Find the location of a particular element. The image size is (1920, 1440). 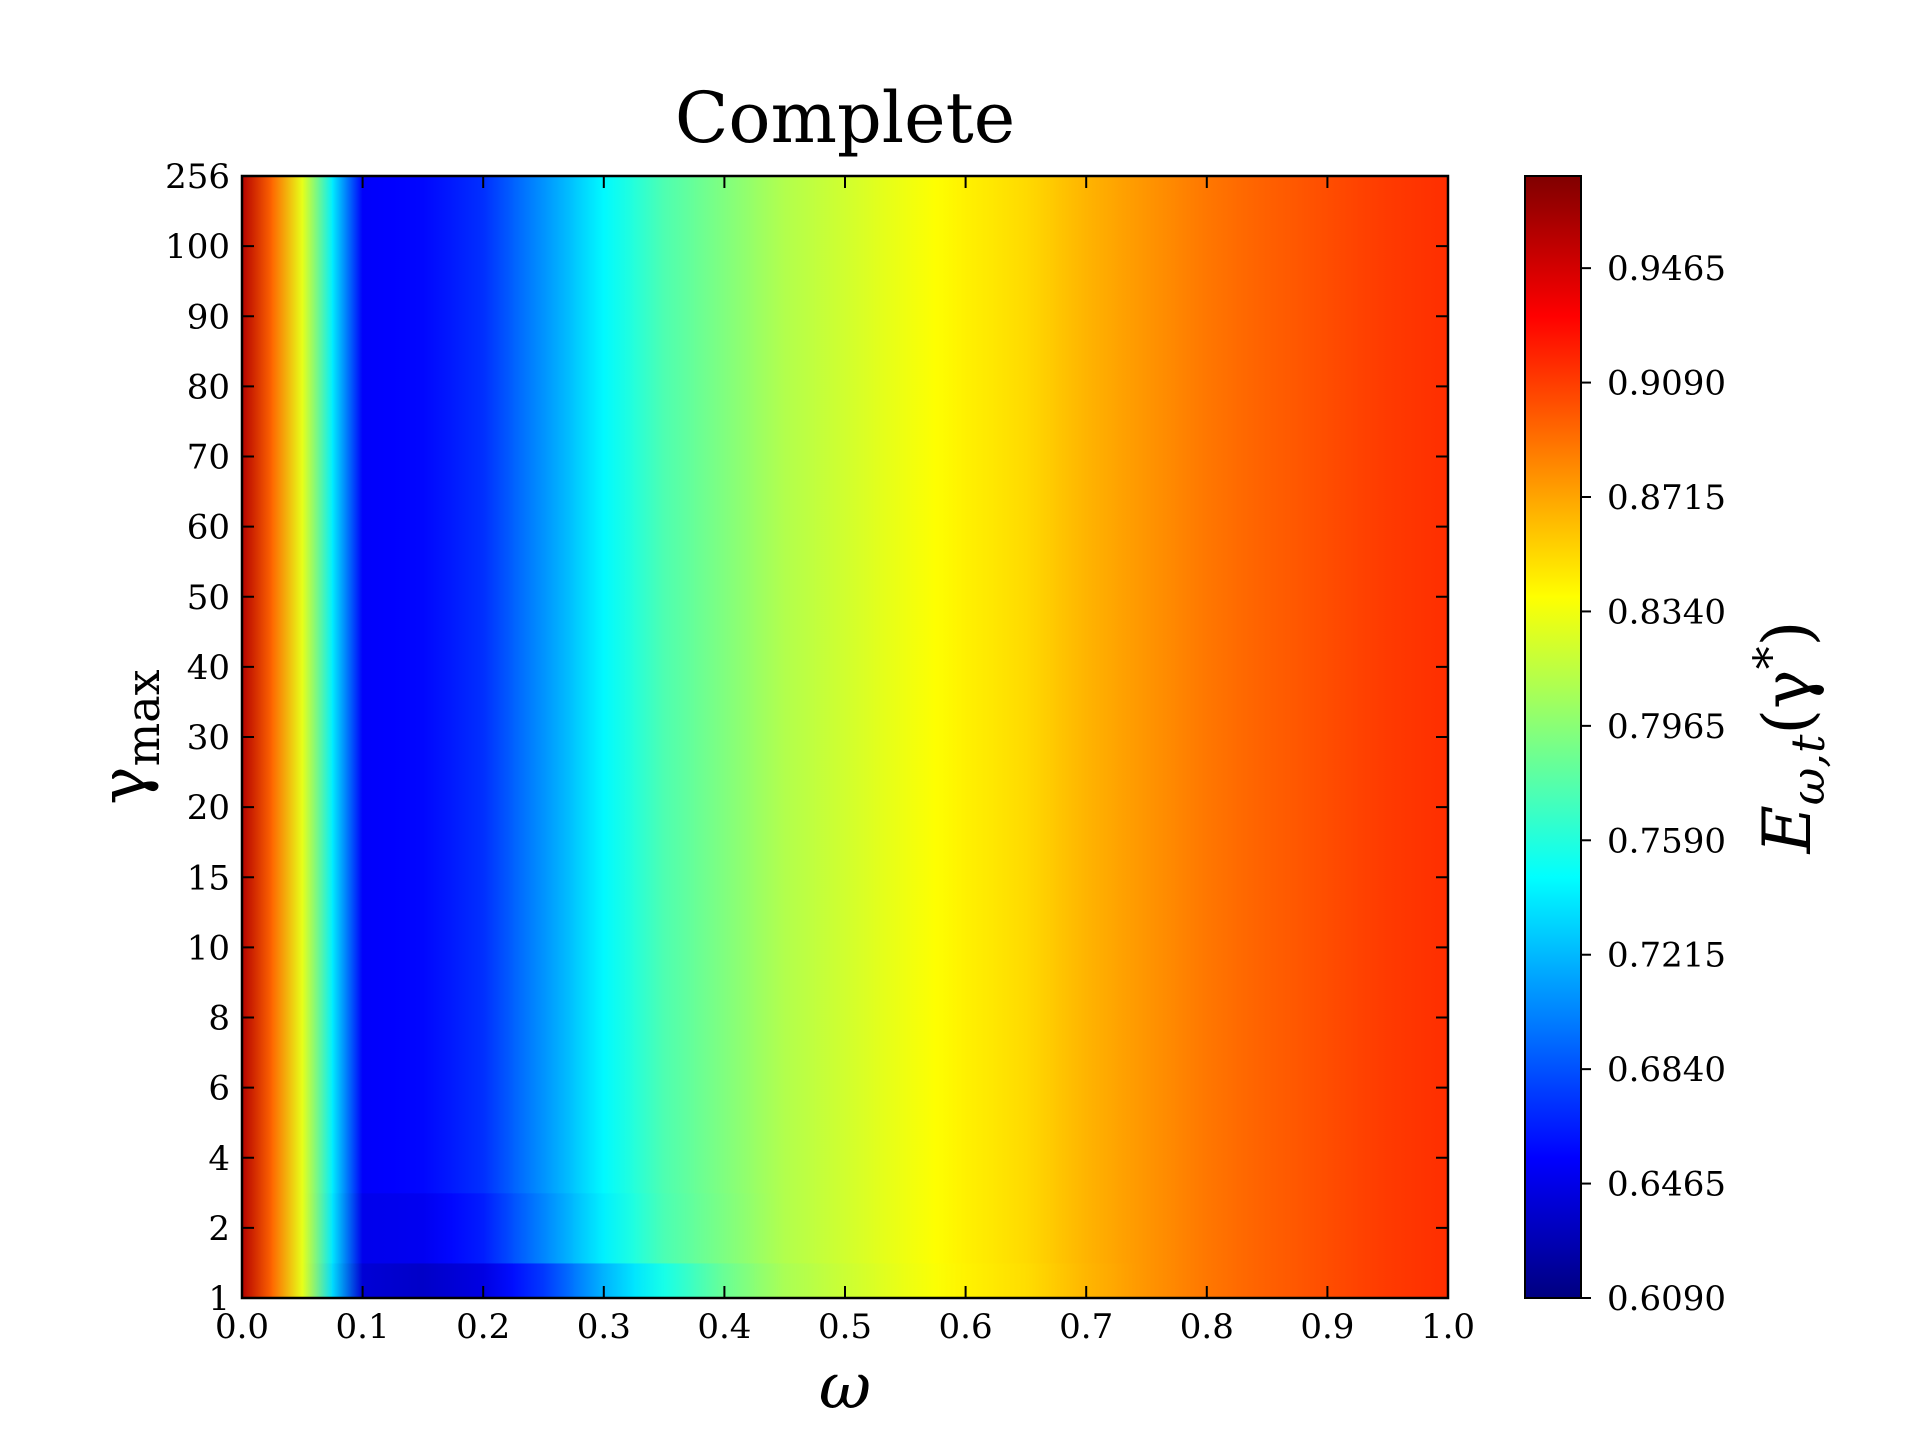

x-tick-label: 0.3 is located at coordinates (604, 1327).